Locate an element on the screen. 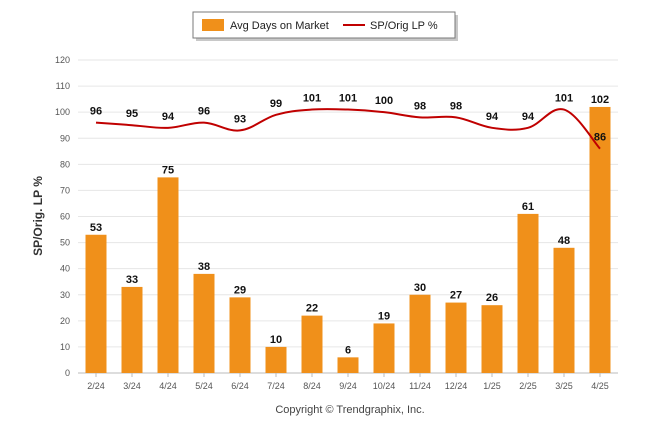 The height and width of the screenshot is (434, 646). bar-data-label: 38 is located at coordinates (204, 267).